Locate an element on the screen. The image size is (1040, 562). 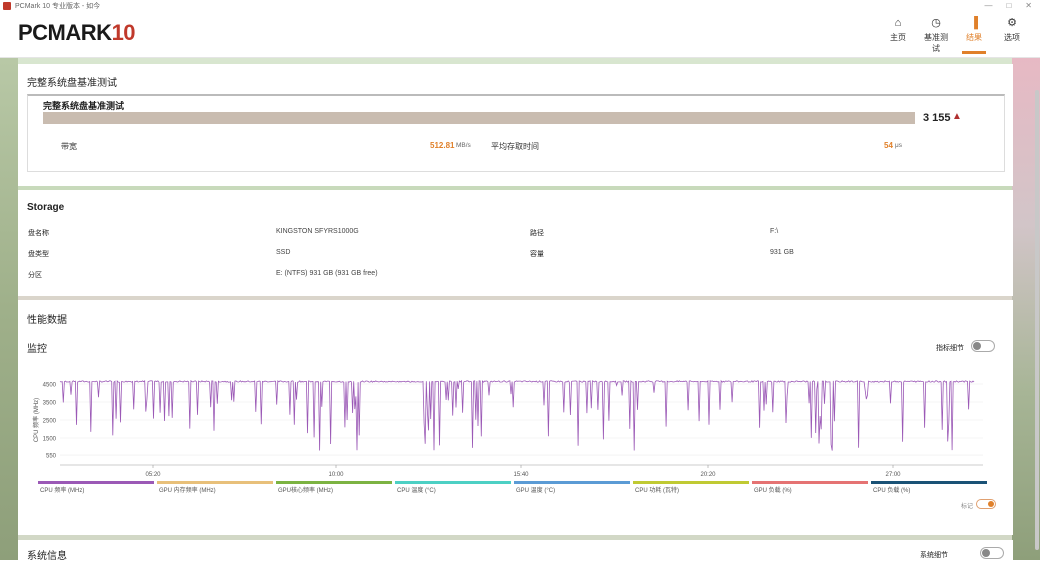
minimize-button: — is located at coordinates (988, 5).